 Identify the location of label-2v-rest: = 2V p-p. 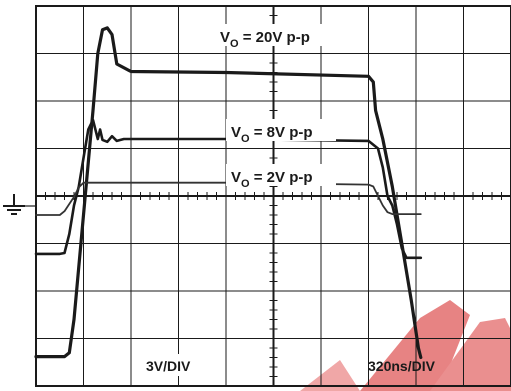
(281, 177).